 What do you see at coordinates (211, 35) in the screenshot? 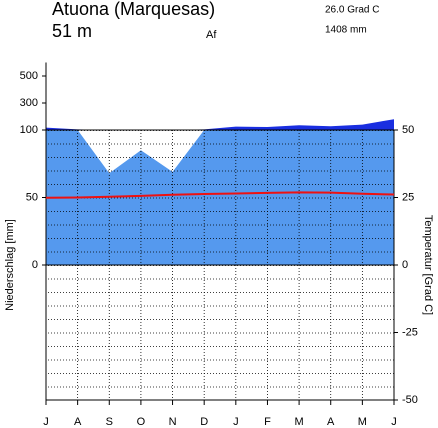
I see `climate-class: Af` at bounding box center [211, 35].